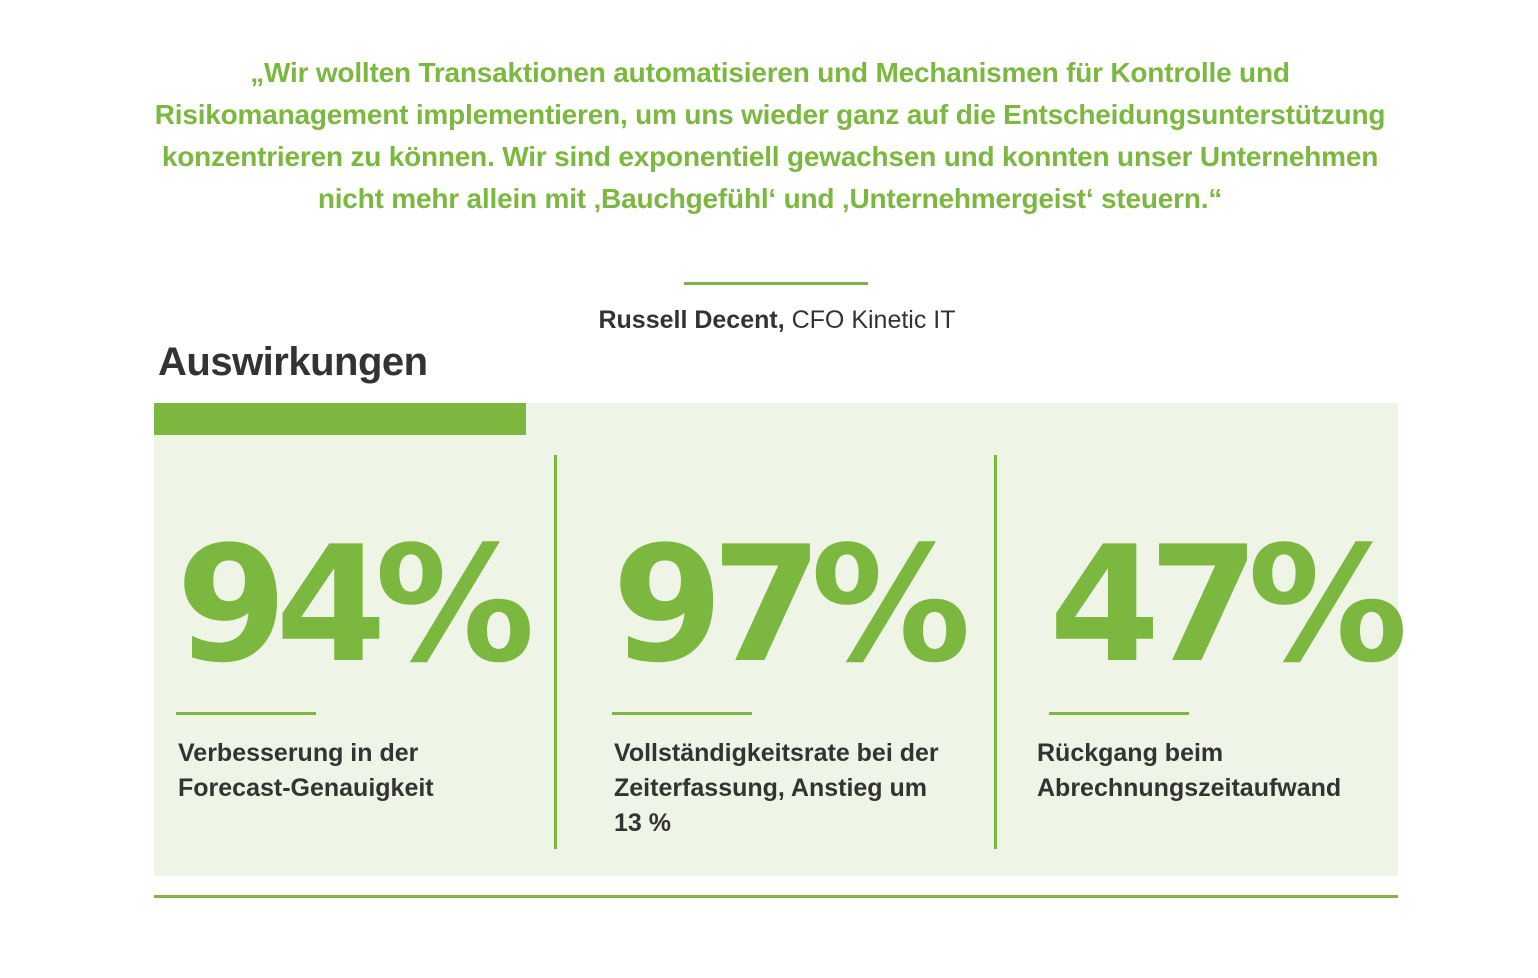 This screenshot has height=978, width=1538. I want to click on stat-label: Rückgang beim Abrechnungszeitaufwand, so click(1189, 770).